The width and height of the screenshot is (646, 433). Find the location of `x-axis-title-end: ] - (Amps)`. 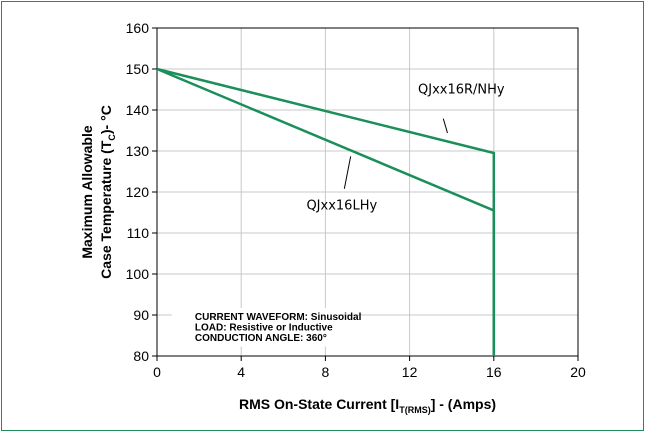

x-axis-title-end: ] - (Amps) is located at coordinates (463, 404).